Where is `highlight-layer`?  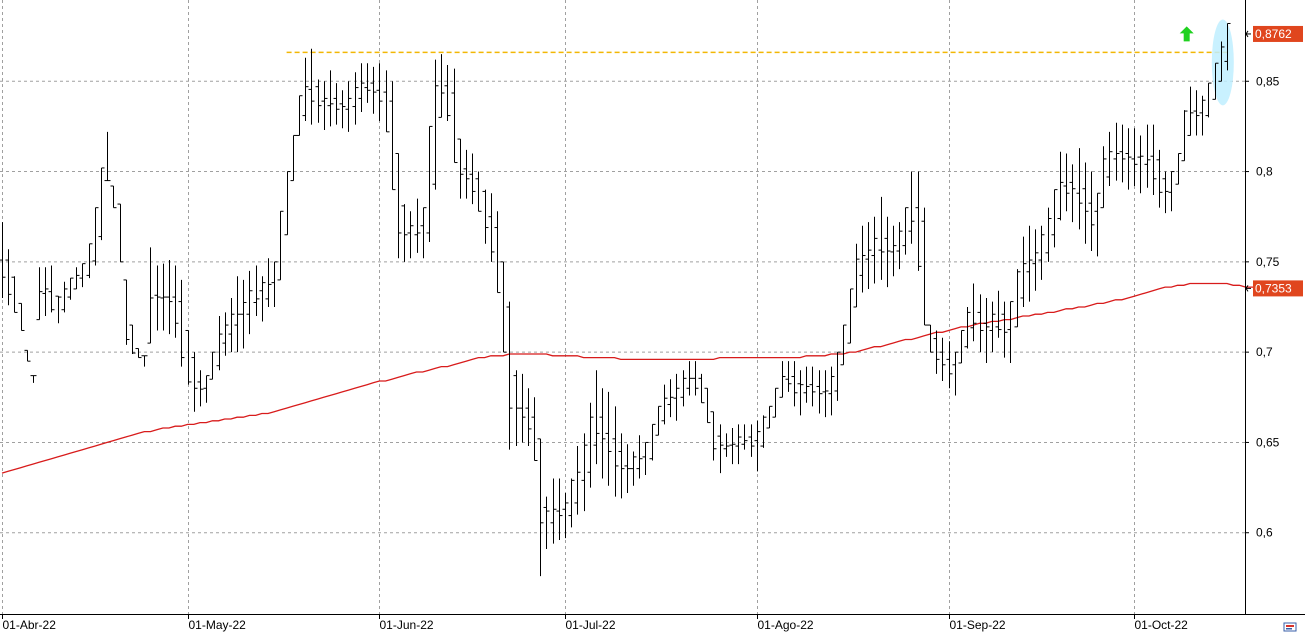
highlight-layer is located at coordinates (1222, 62).